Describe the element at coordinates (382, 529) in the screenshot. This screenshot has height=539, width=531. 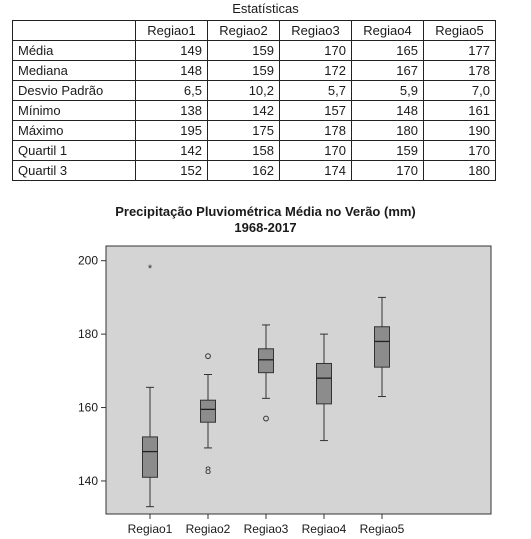
I see `x-tick-label: Regiao5` at that location.